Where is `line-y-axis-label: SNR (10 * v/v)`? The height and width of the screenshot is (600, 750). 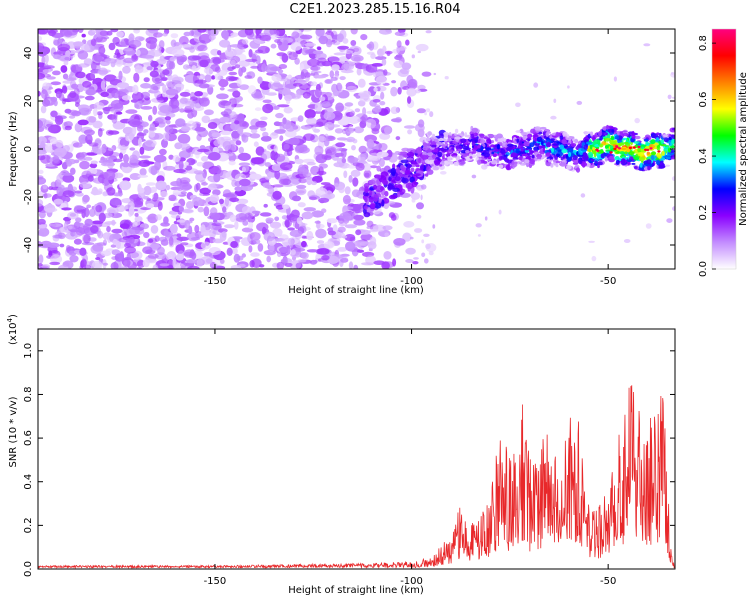
line-y-axis-label: SNR (10 * v/v) is located at coordinates (13, 431).